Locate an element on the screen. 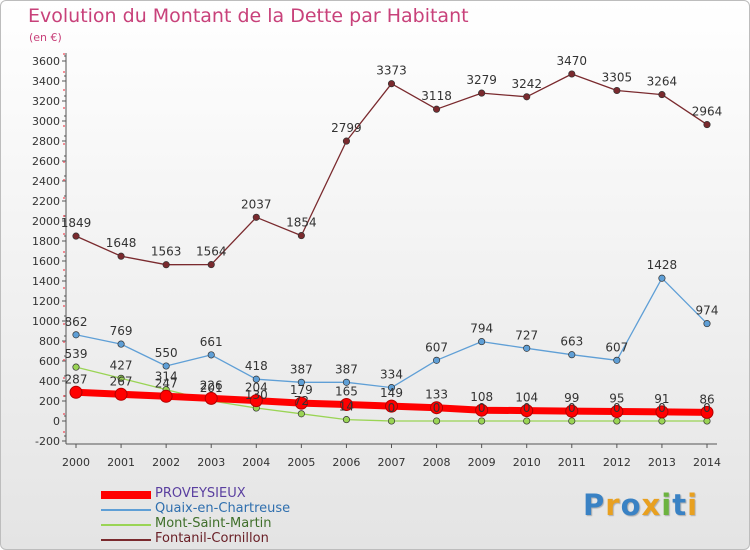  x-tick-label: 2005 is located at coordinates (301, 462).